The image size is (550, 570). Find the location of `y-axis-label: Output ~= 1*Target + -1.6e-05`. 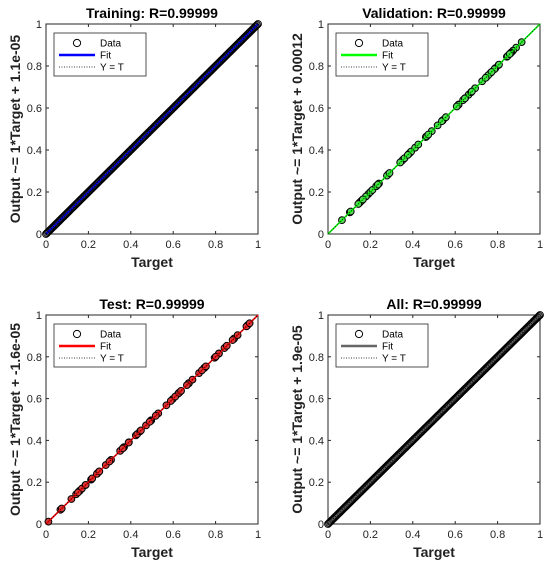

y-axis-label: Output ~= 1*Target + -1.6e-05 is located at coordinates (15, 419).